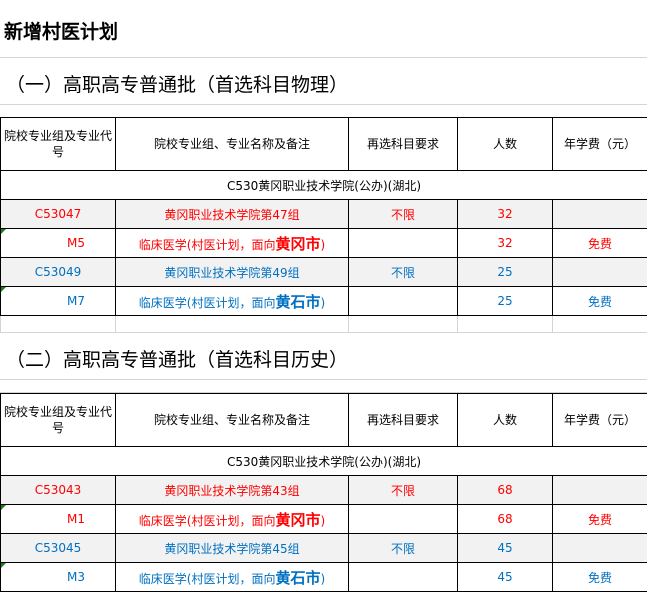  I want to click on group-row: C53049 黄冈职业技术学院第49组 不限 25, so click(323, 272).